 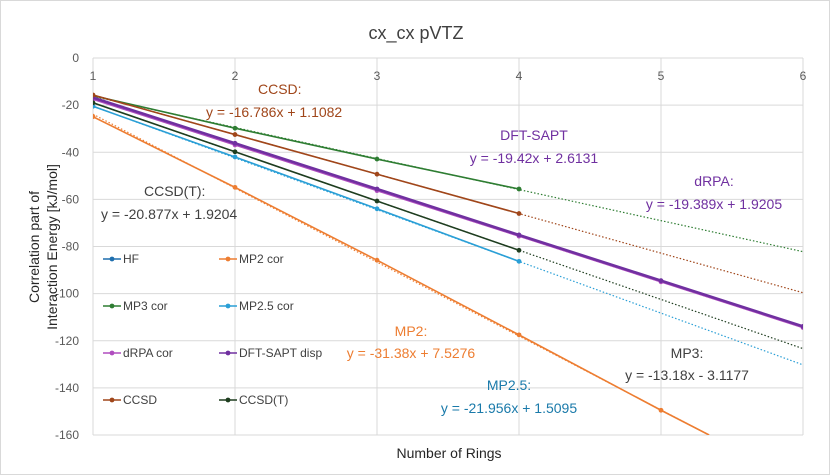 What do you see at coordinates (169, 214) in the screenshot?
I see `trendline-equation: y = -20.877x + 1.9204` at bounding box center [169, 214].